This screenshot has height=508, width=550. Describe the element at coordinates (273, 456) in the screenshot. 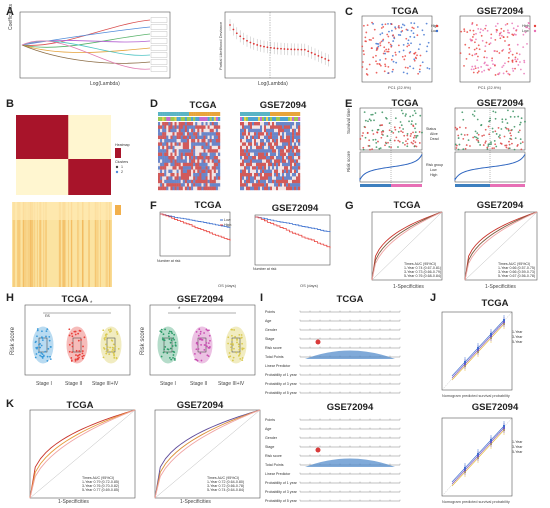

I see `i-row-label: Risk score` at that location.